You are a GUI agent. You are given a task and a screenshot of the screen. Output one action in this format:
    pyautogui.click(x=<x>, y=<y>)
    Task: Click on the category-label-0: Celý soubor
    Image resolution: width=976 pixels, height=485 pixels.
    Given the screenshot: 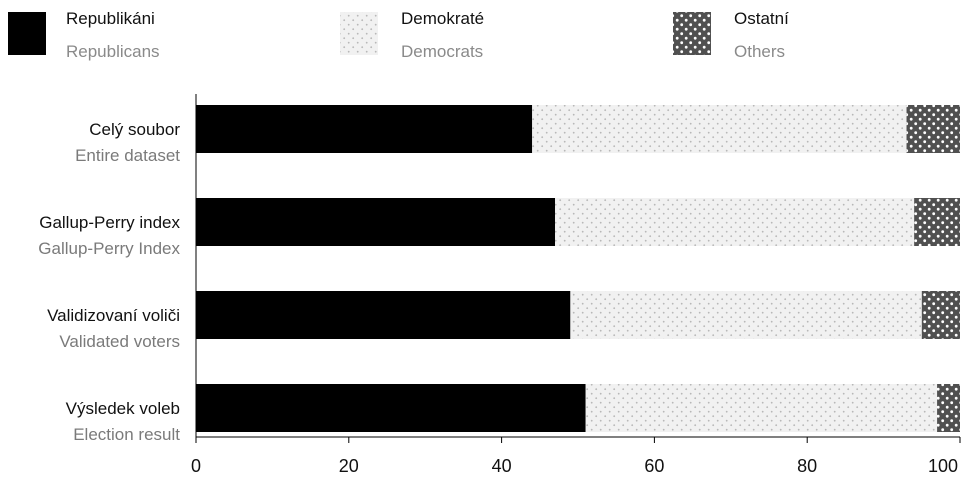 What is the action you would take?
    pyautogui.click(x=134, y=129)
    